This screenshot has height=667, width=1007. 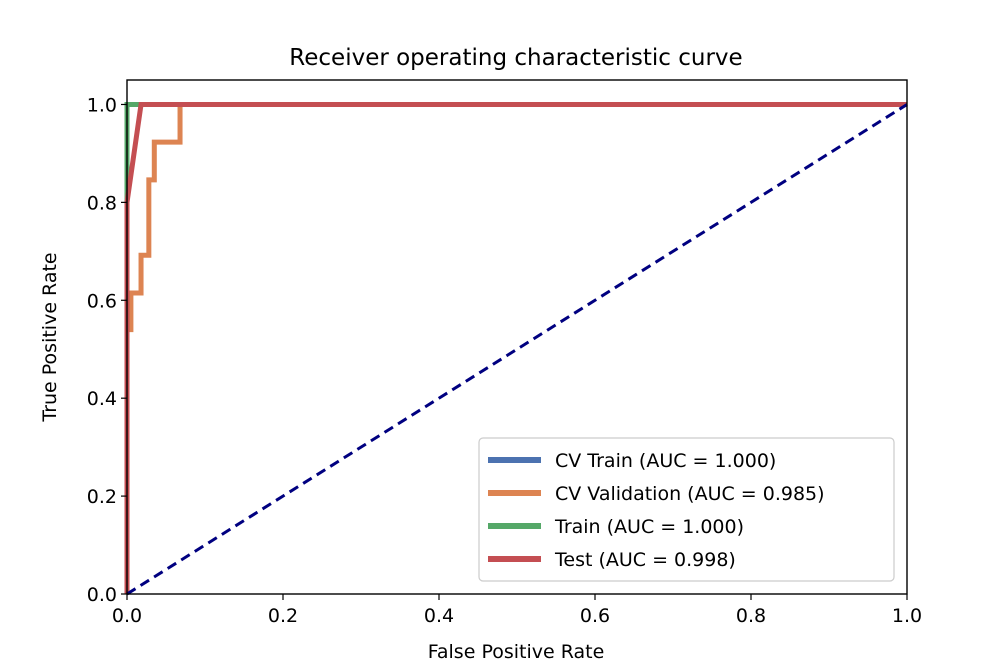 What do you see at coordinates (102, 105) in the screenshot?
I see `y-tick-label: 1.0` at bounding box center [102, 105].